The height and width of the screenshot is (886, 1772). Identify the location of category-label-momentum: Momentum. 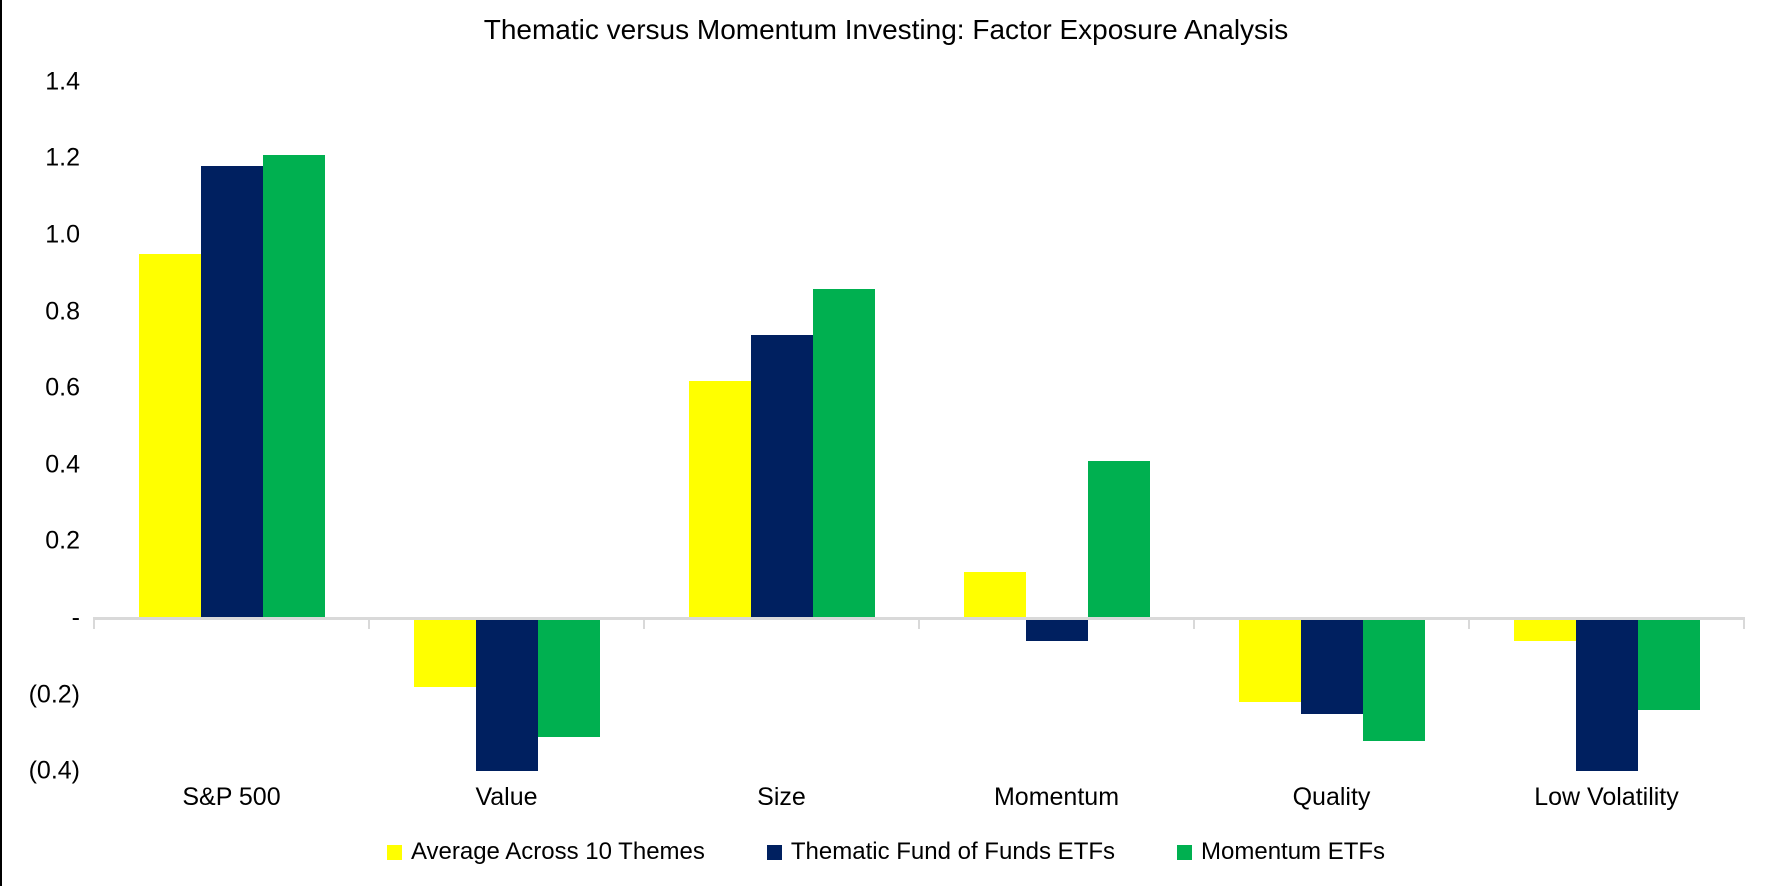
(1056, 797).